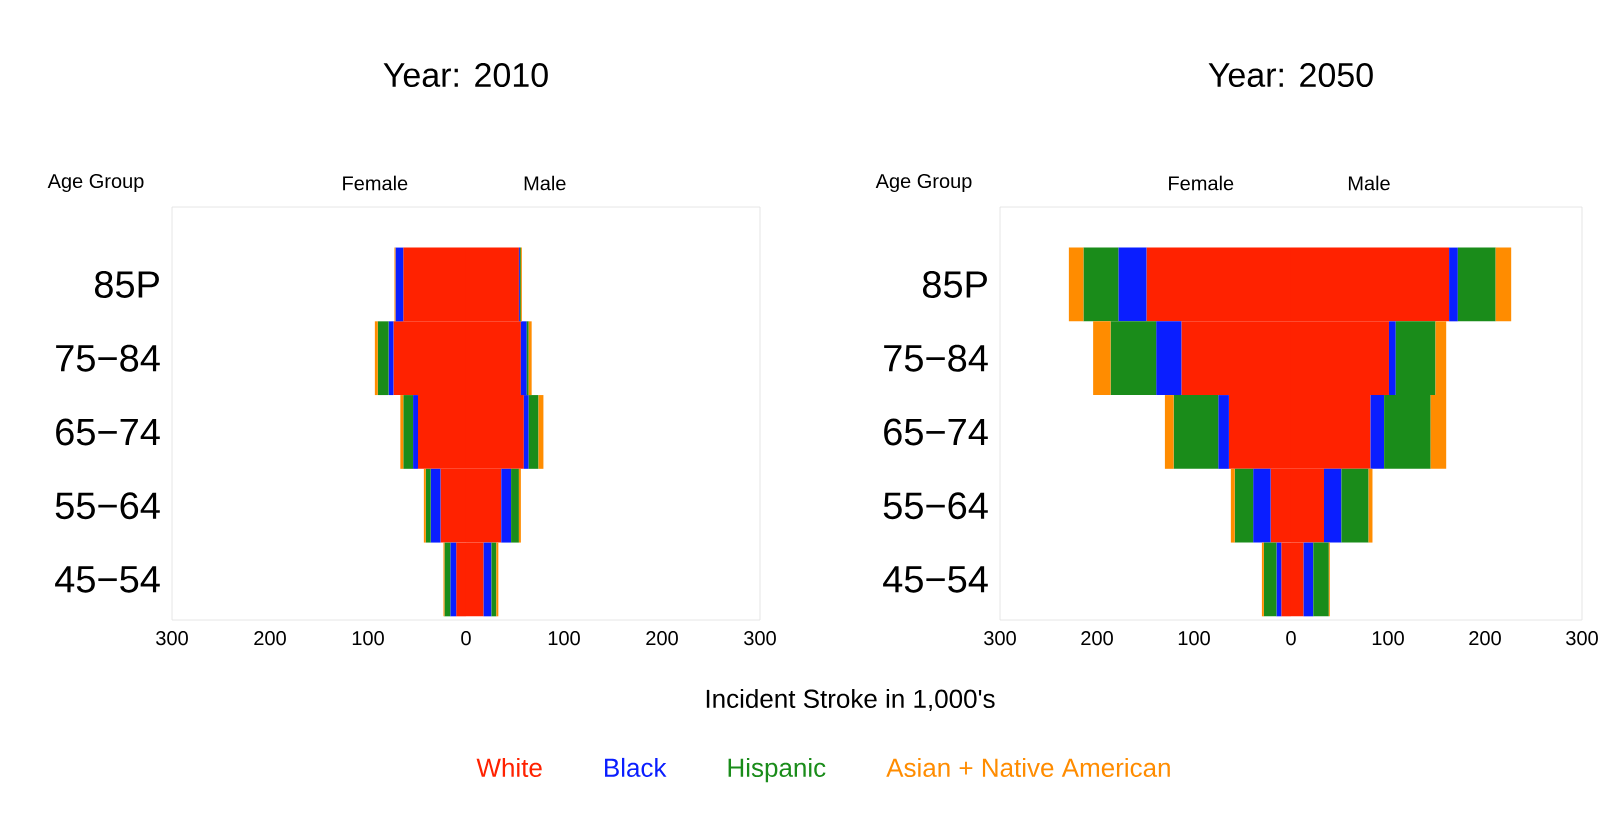 Image resolution: width=1624 pixels, height=815 pixels. Describe the element at coordinates (1290, 75) in the screenshot. I see `chart-title: Year: 2050` at that location.